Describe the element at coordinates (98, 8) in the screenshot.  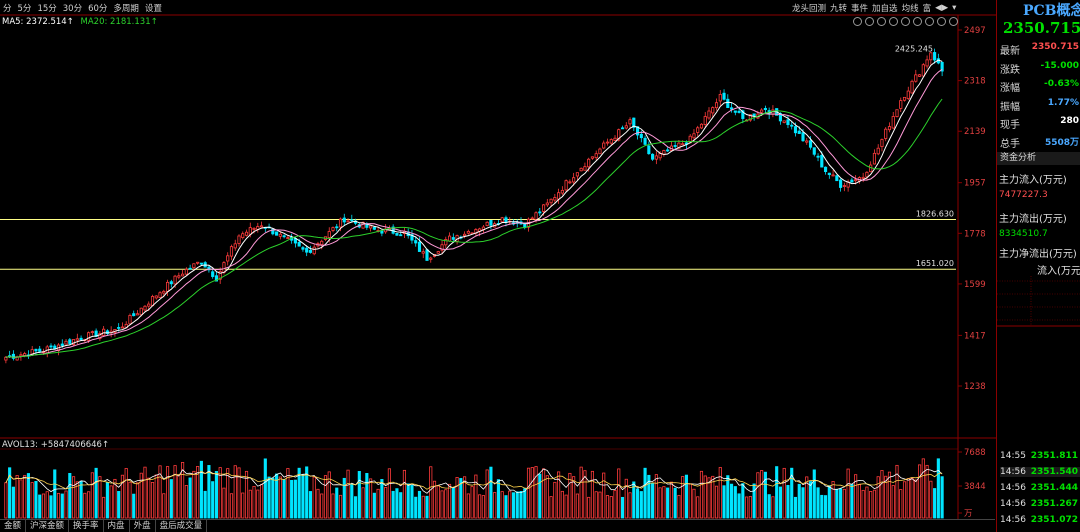
I see `period-item-4: 60分` at that location.